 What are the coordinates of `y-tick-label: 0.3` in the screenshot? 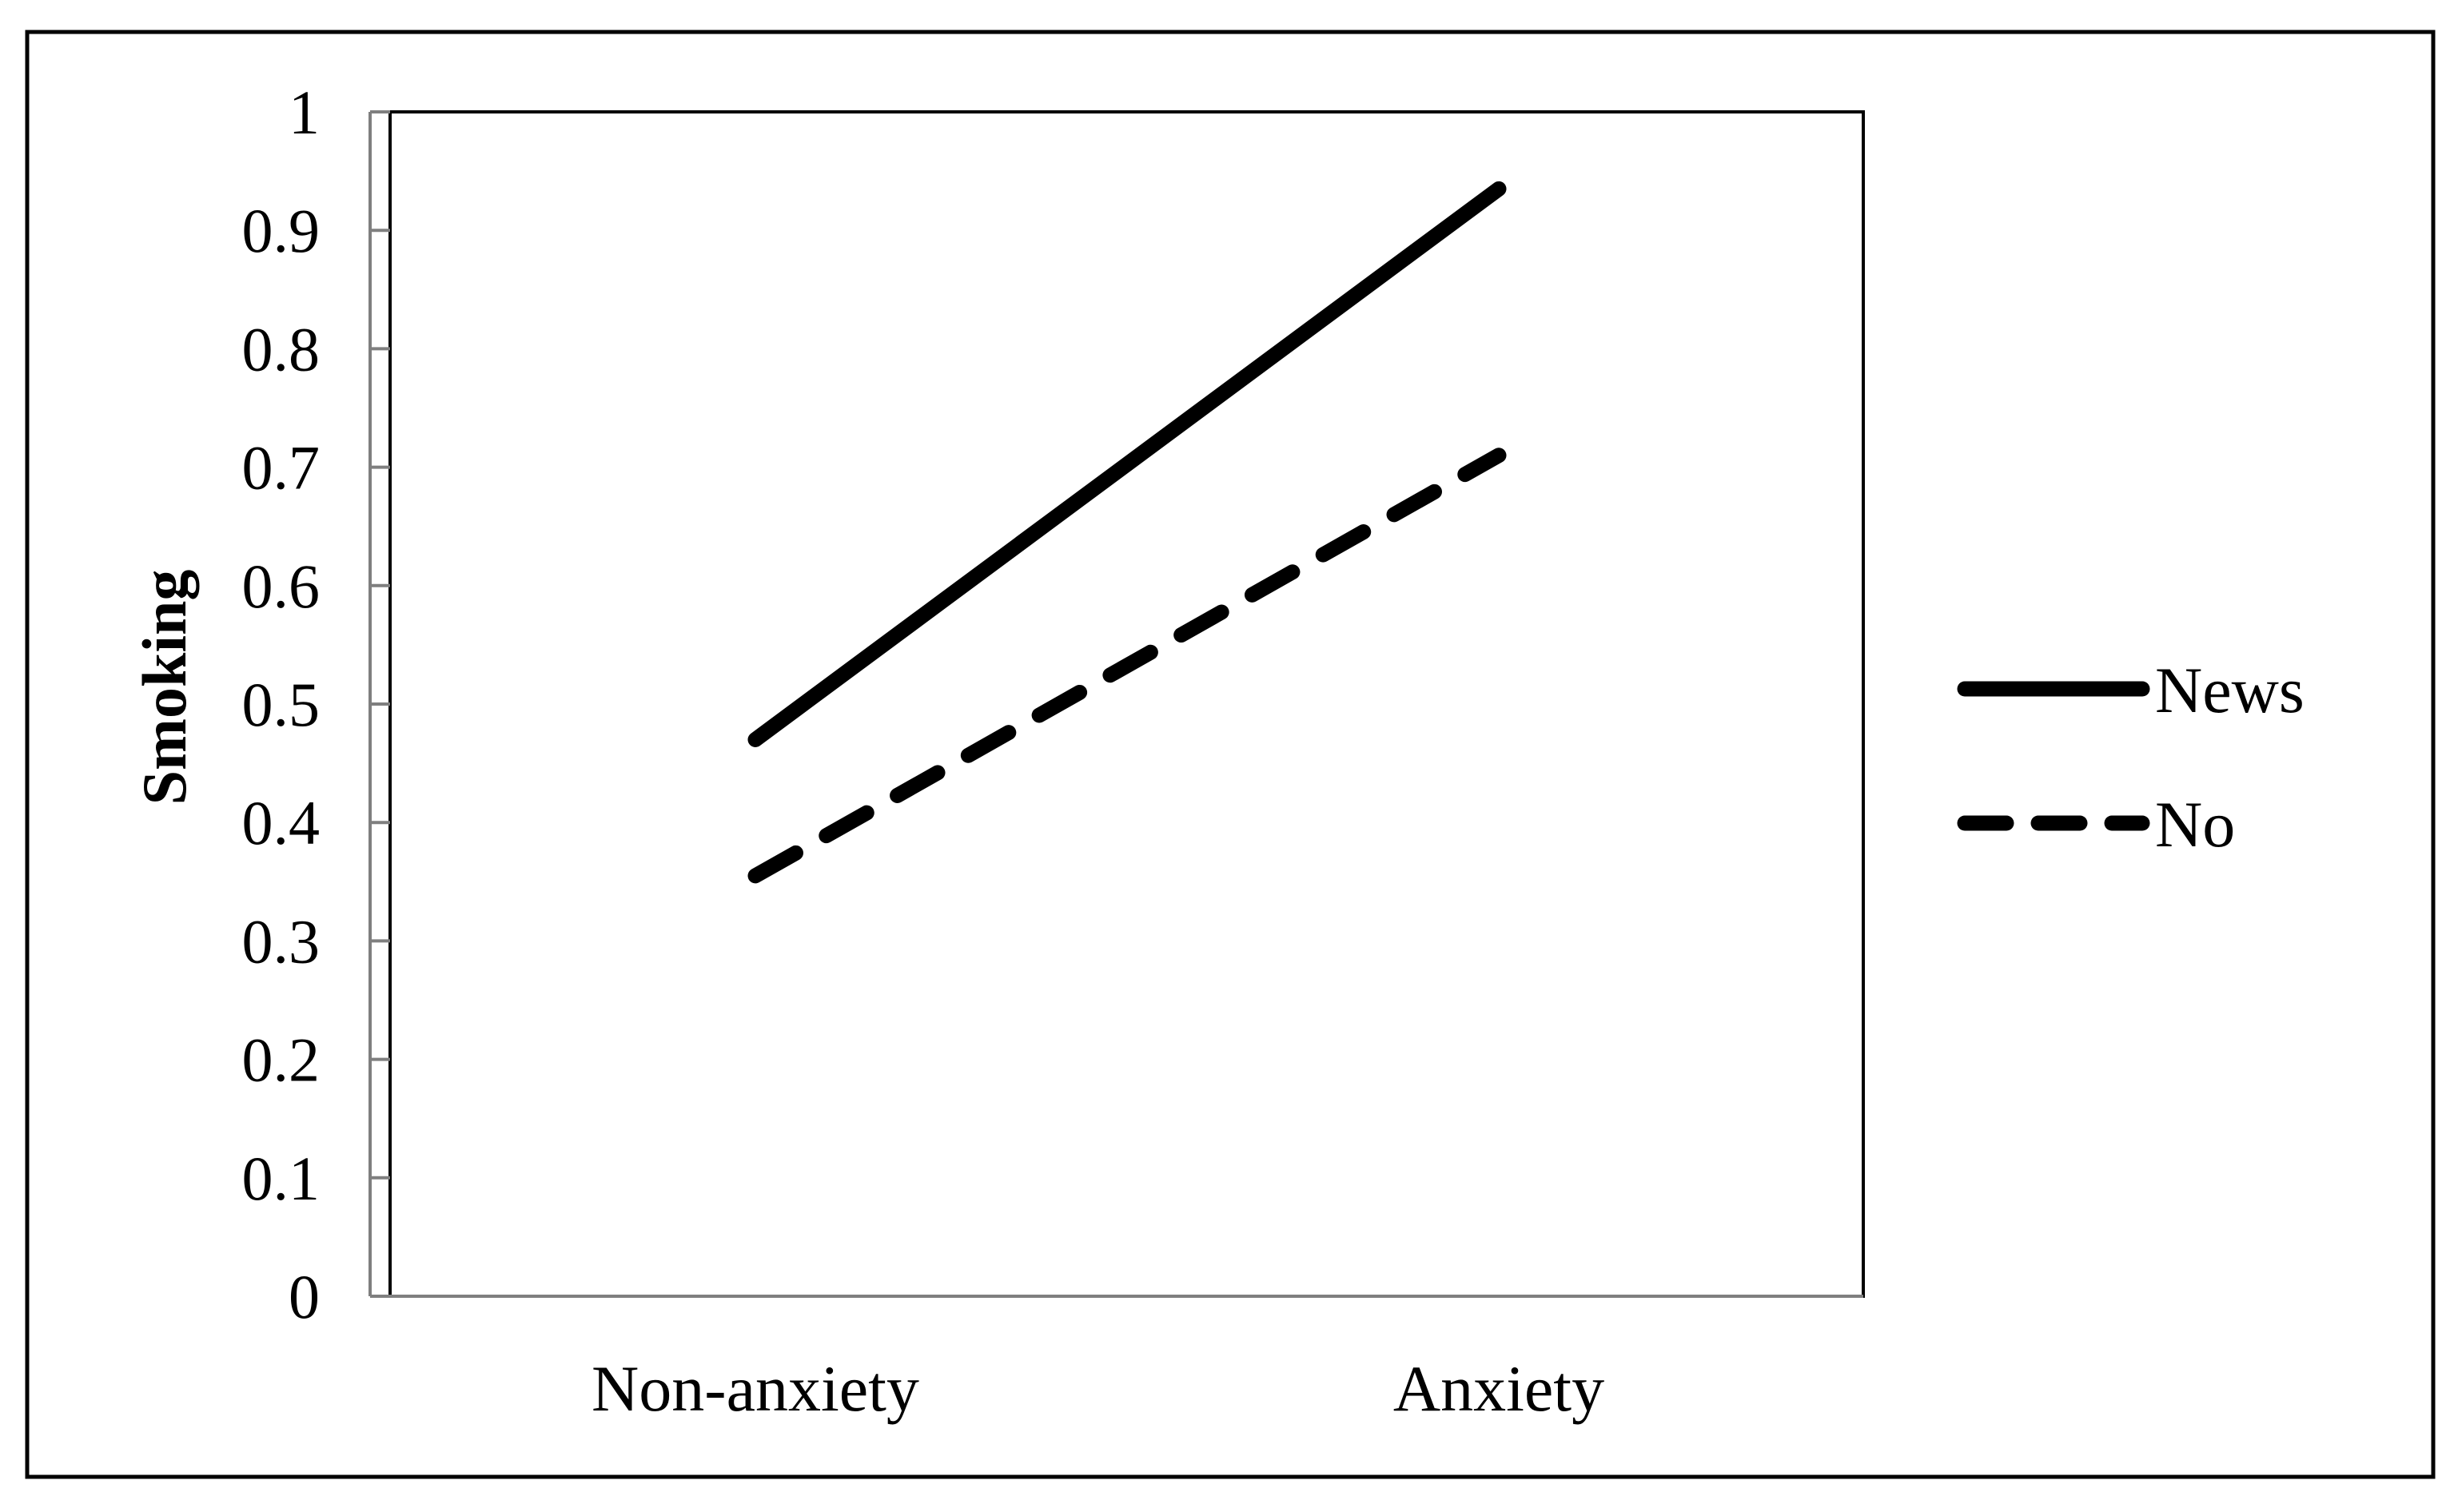 It's located at (281, 941).